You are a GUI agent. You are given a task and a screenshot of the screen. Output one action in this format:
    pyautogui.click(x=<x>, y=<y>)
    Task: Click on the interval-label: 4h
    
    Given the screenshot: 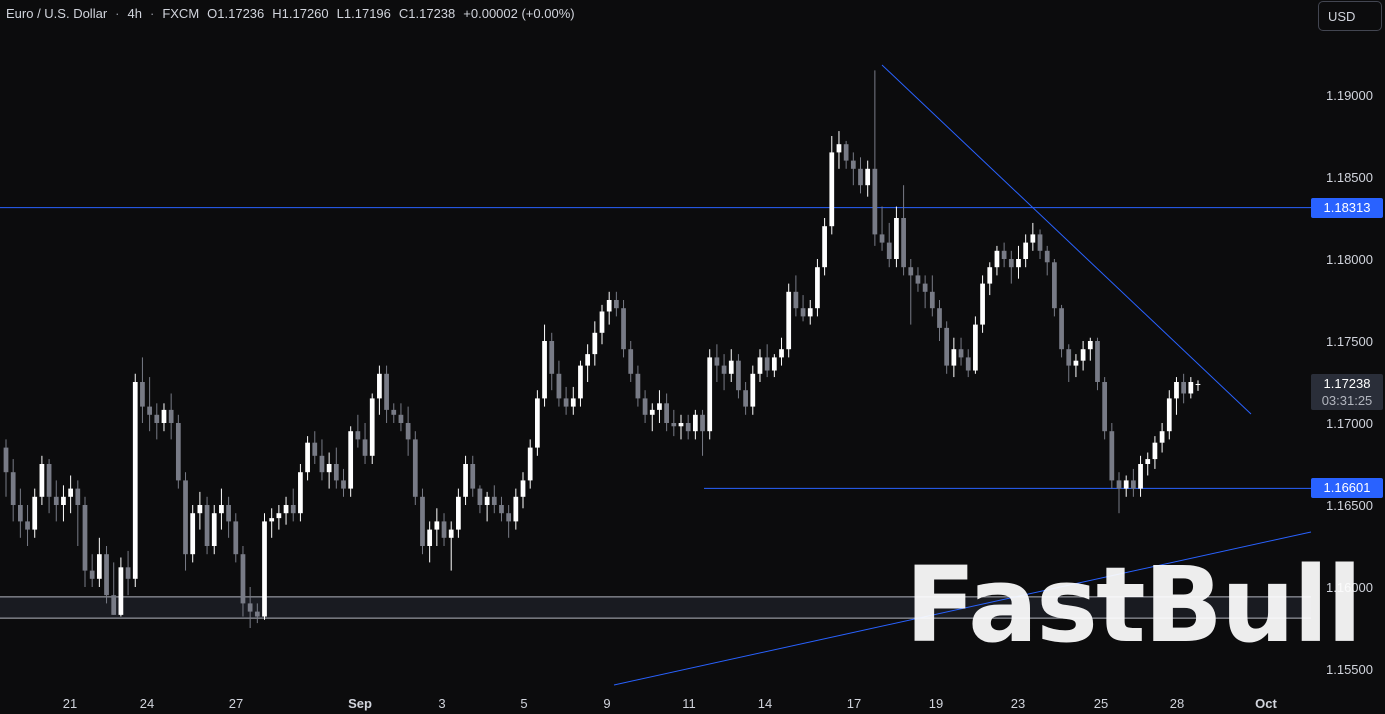 What is the action you would take?
    pyautogui.click(x=134, y=13)
    